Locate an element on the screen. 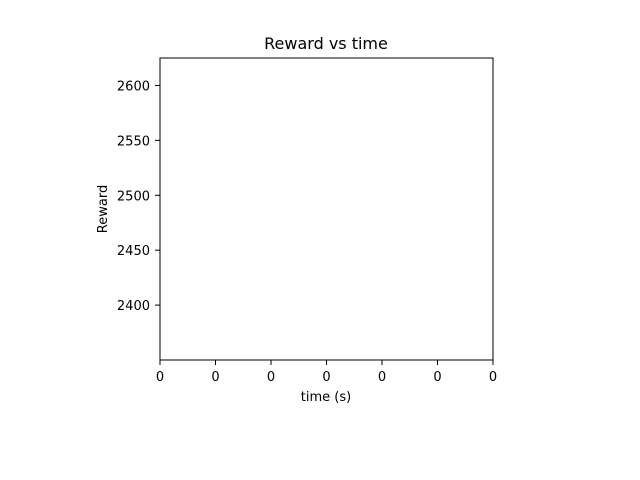  y-tick-label: 2550 is located at coordinates (133, 141).